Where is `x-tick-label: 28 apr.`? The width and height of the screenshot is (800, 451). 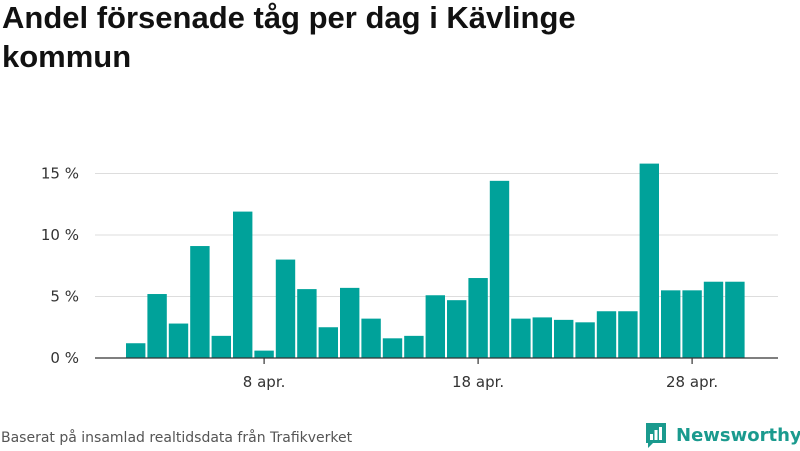 x-tick-label: 28 apr. is located at coordinates (692, 382).